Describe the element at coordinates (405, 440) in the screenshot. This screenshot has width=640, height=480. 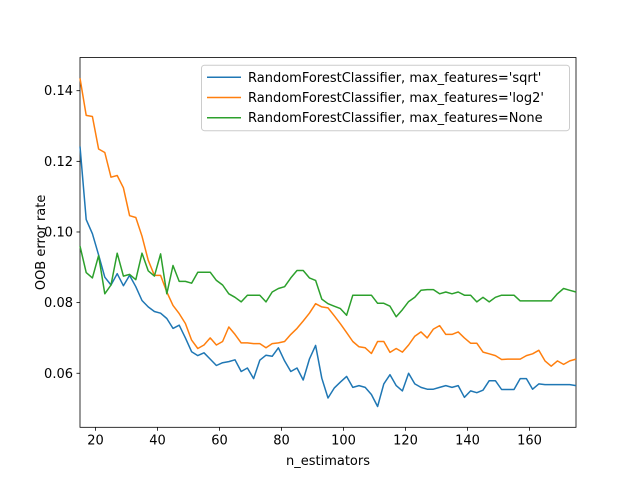
I see `x-tick-label: 120` at that location.